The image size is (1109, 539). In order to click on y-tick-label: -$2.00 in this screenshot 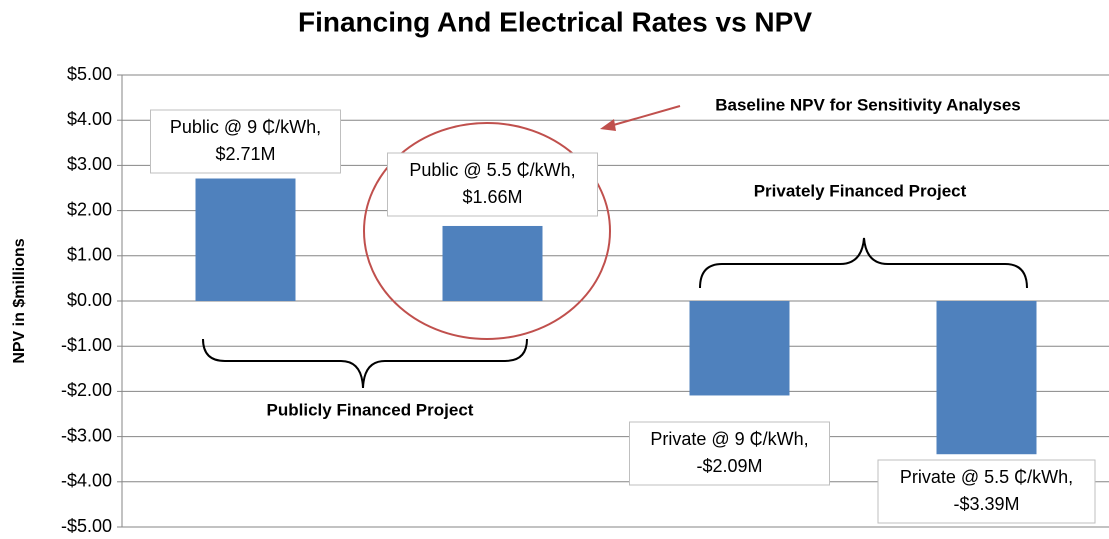, I will do `click(86, 390)`.